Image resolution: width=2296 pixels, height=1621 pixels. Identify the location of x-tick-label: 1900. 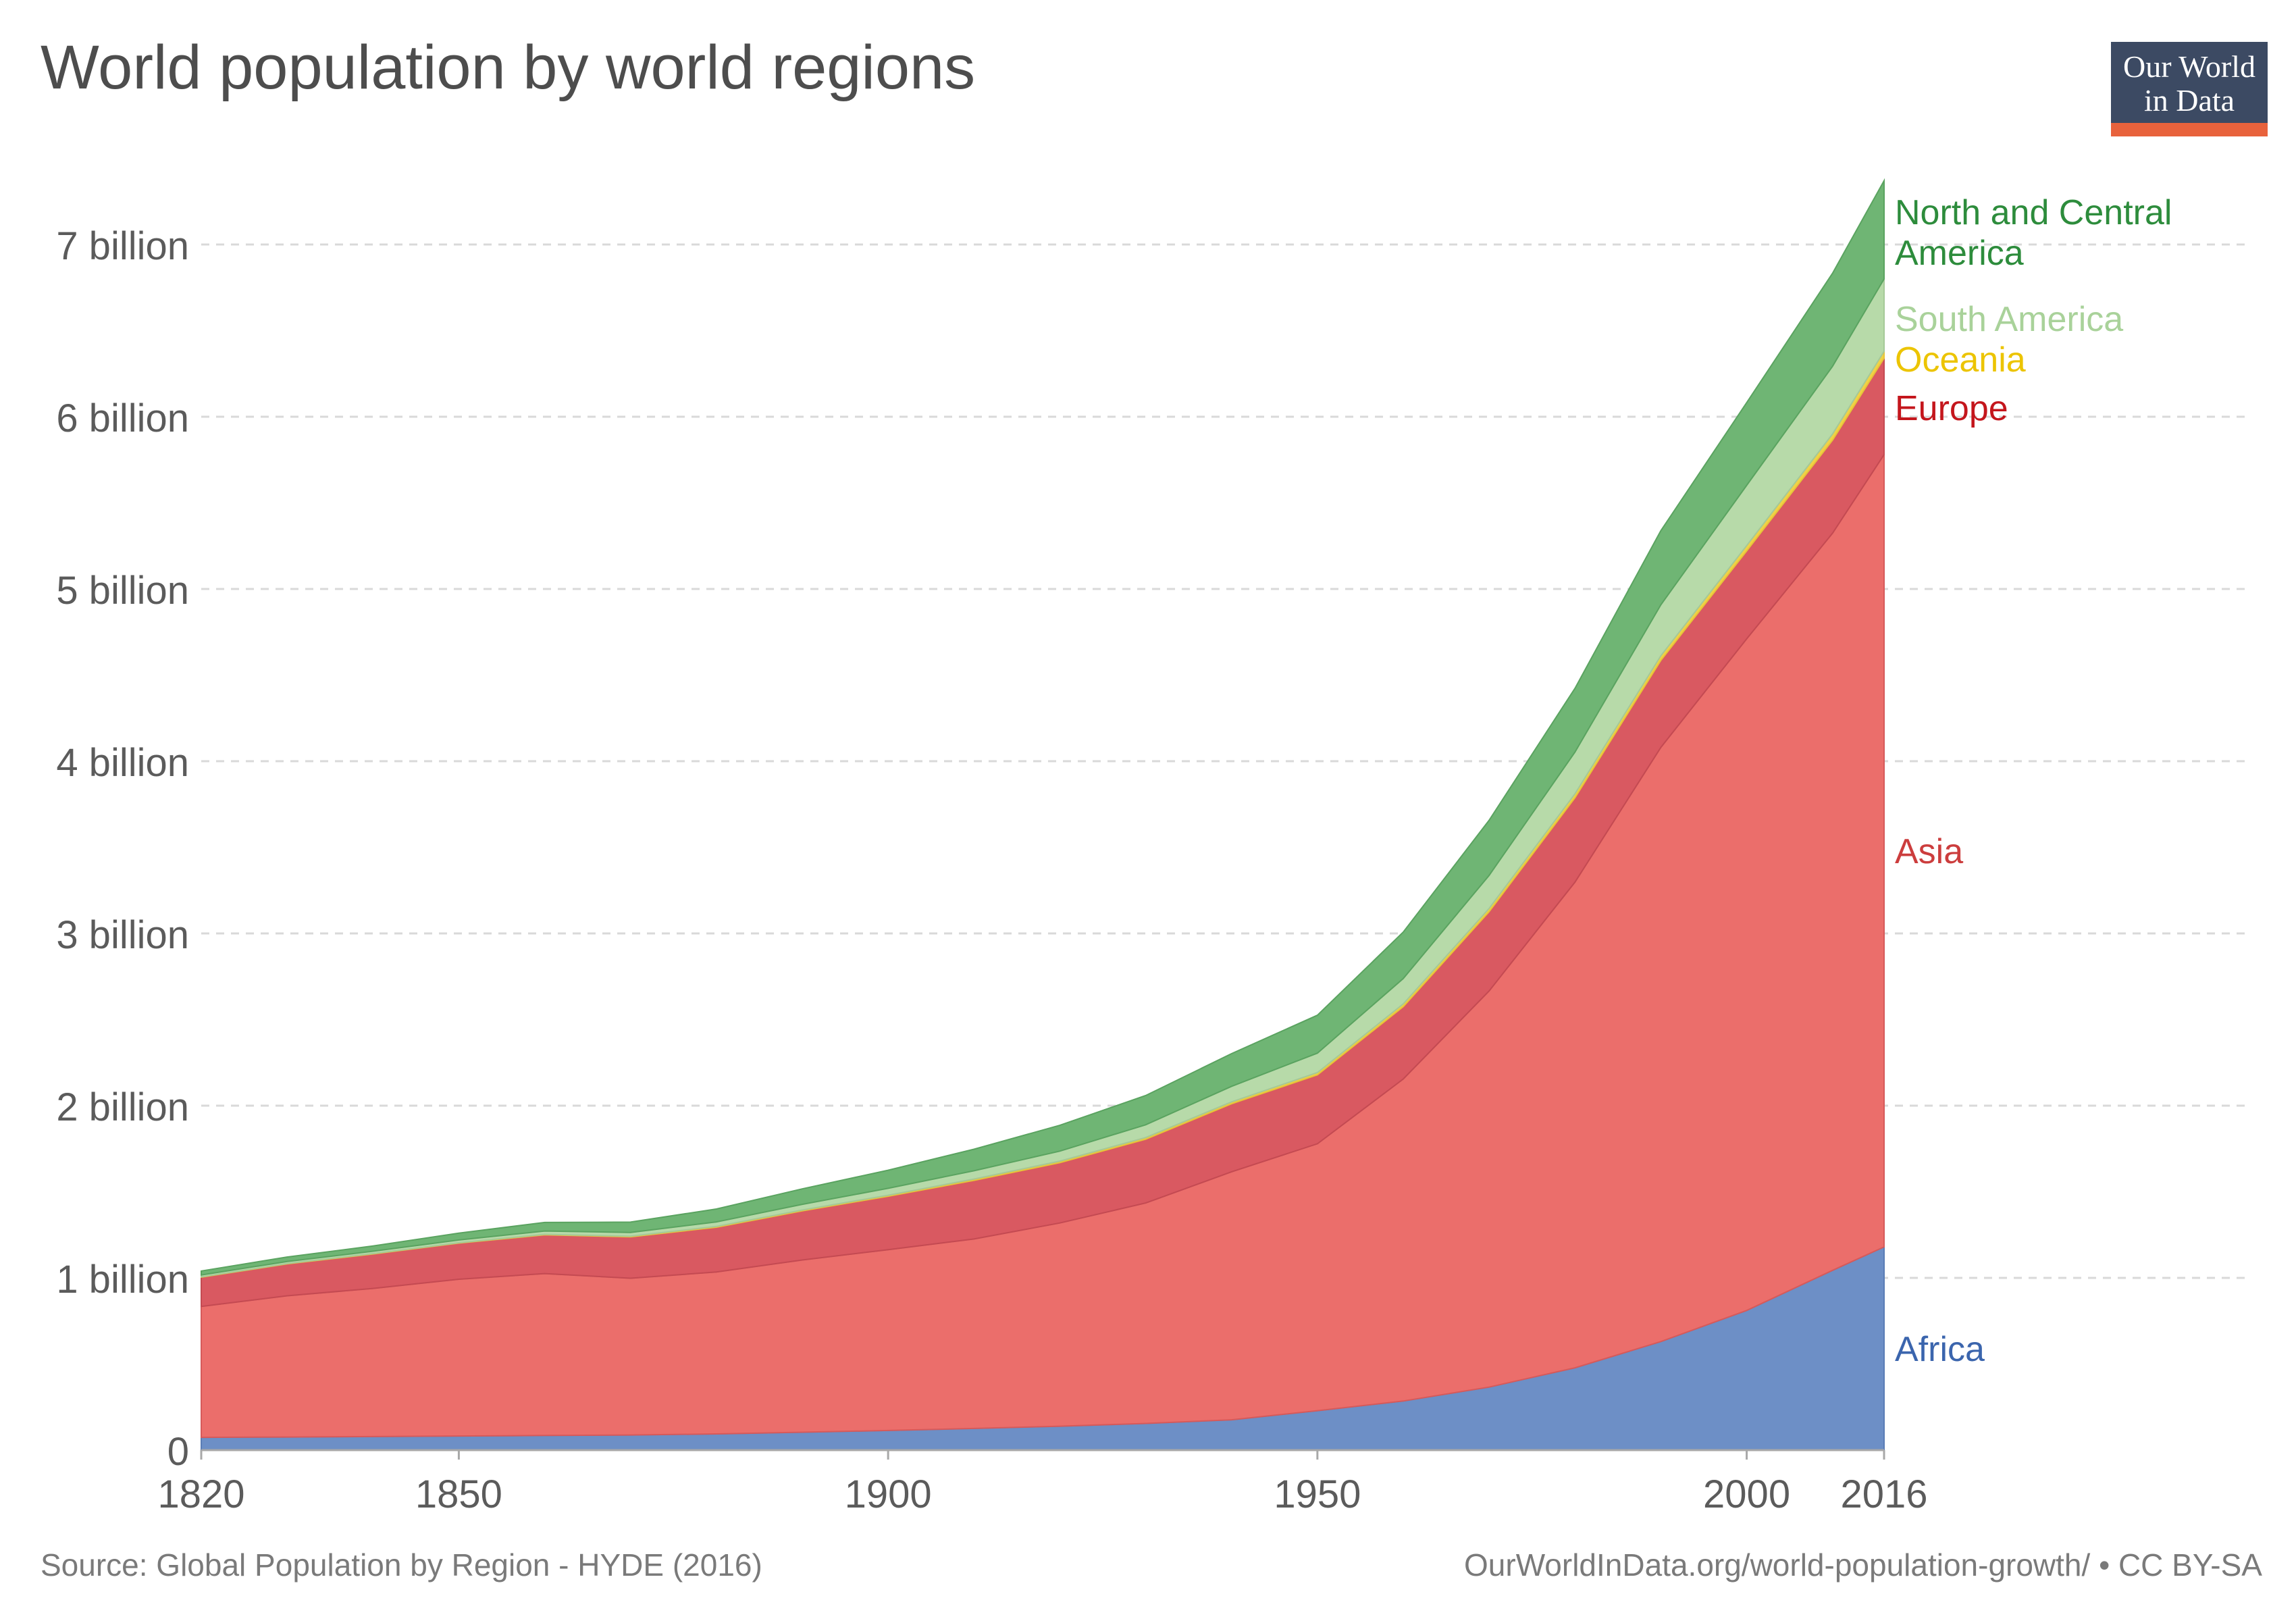
(889, 1494).